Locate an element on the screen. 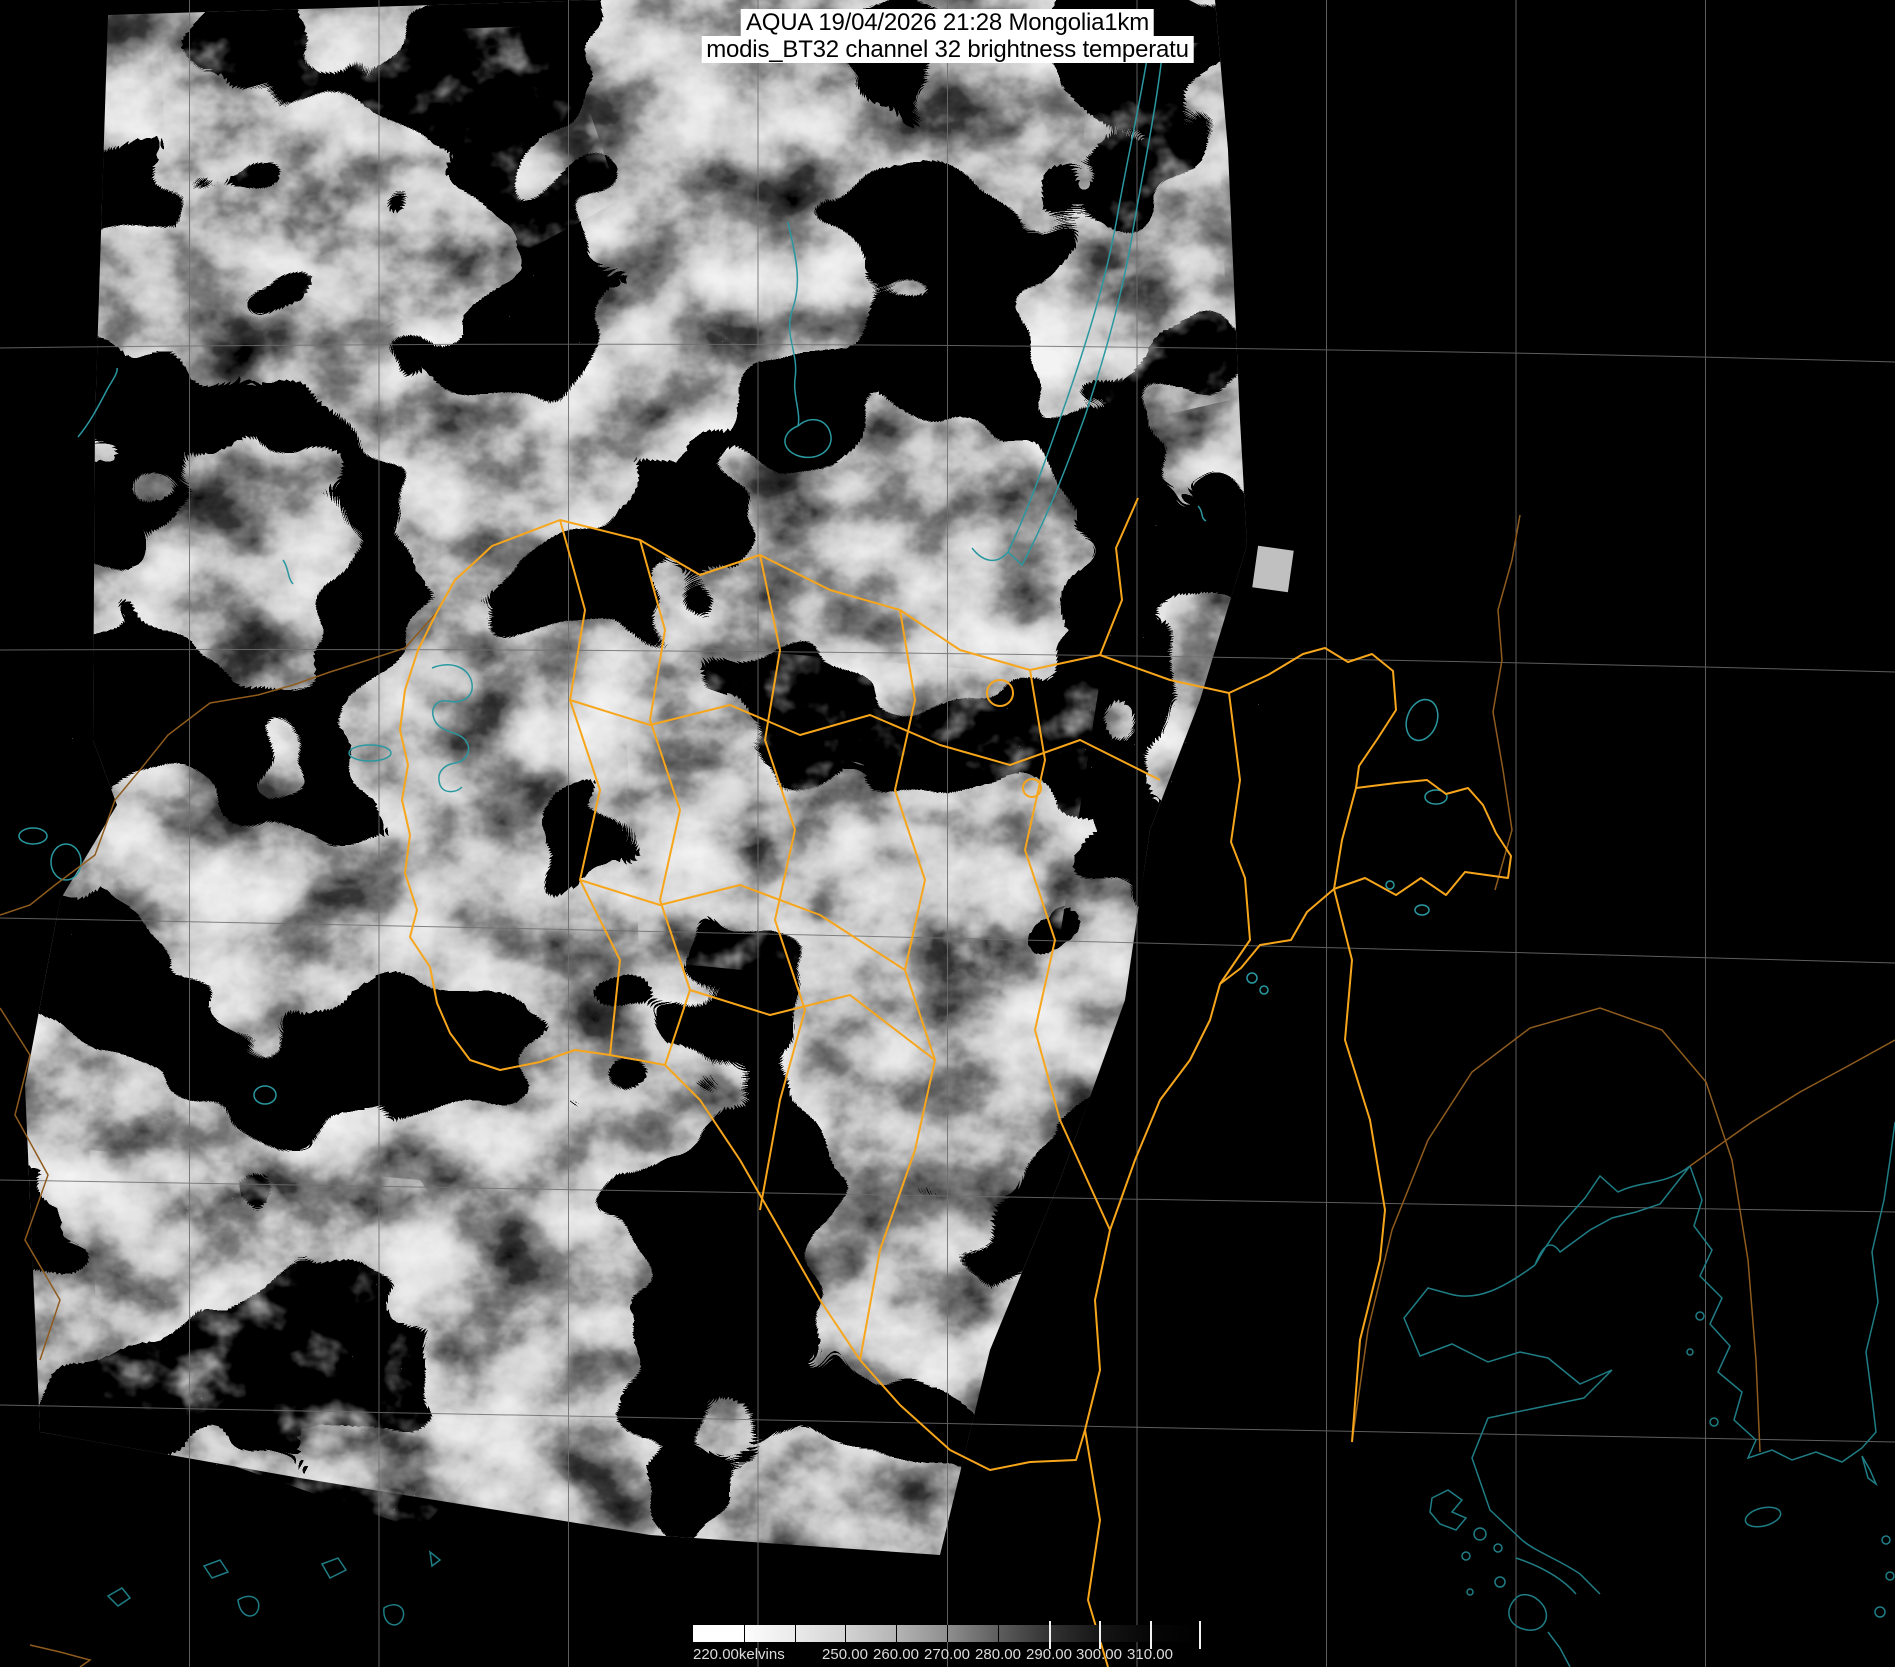 Image resolution: width=1895 pixels, height=1667 pixels. colorbar-label-280: 280.00 is located at coordinates (998, 1654).